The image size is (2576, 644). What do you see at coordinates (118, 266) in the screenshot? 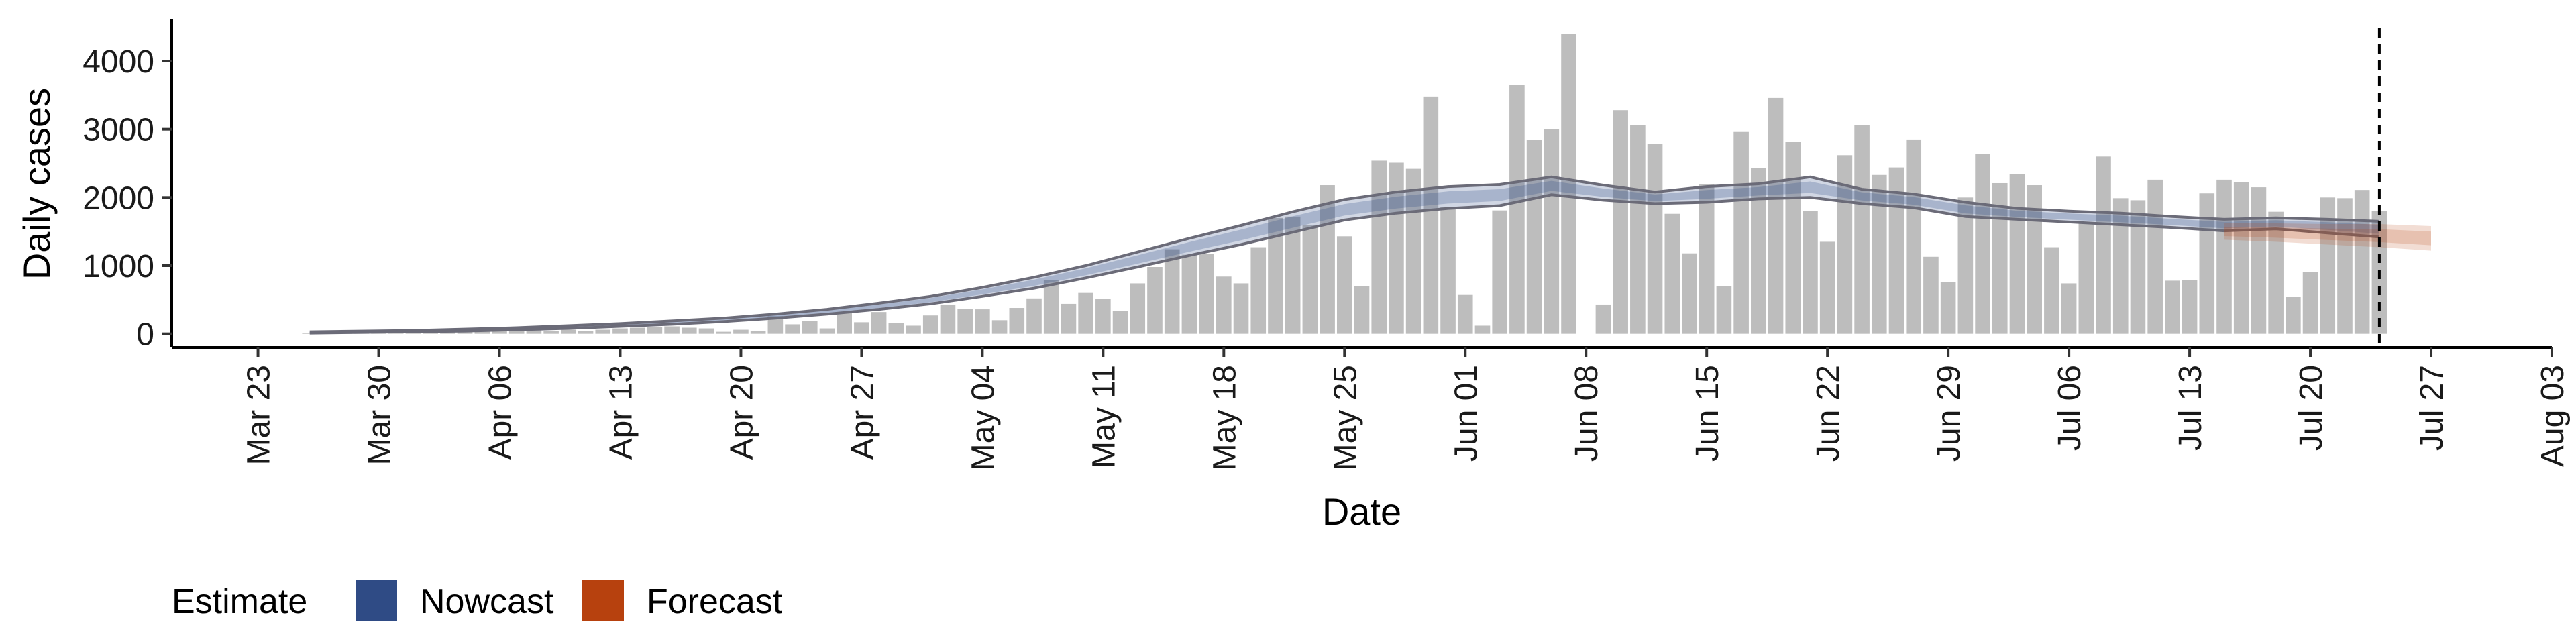
I see `y-tick-label: 1000` at bounding box center [118, 266].